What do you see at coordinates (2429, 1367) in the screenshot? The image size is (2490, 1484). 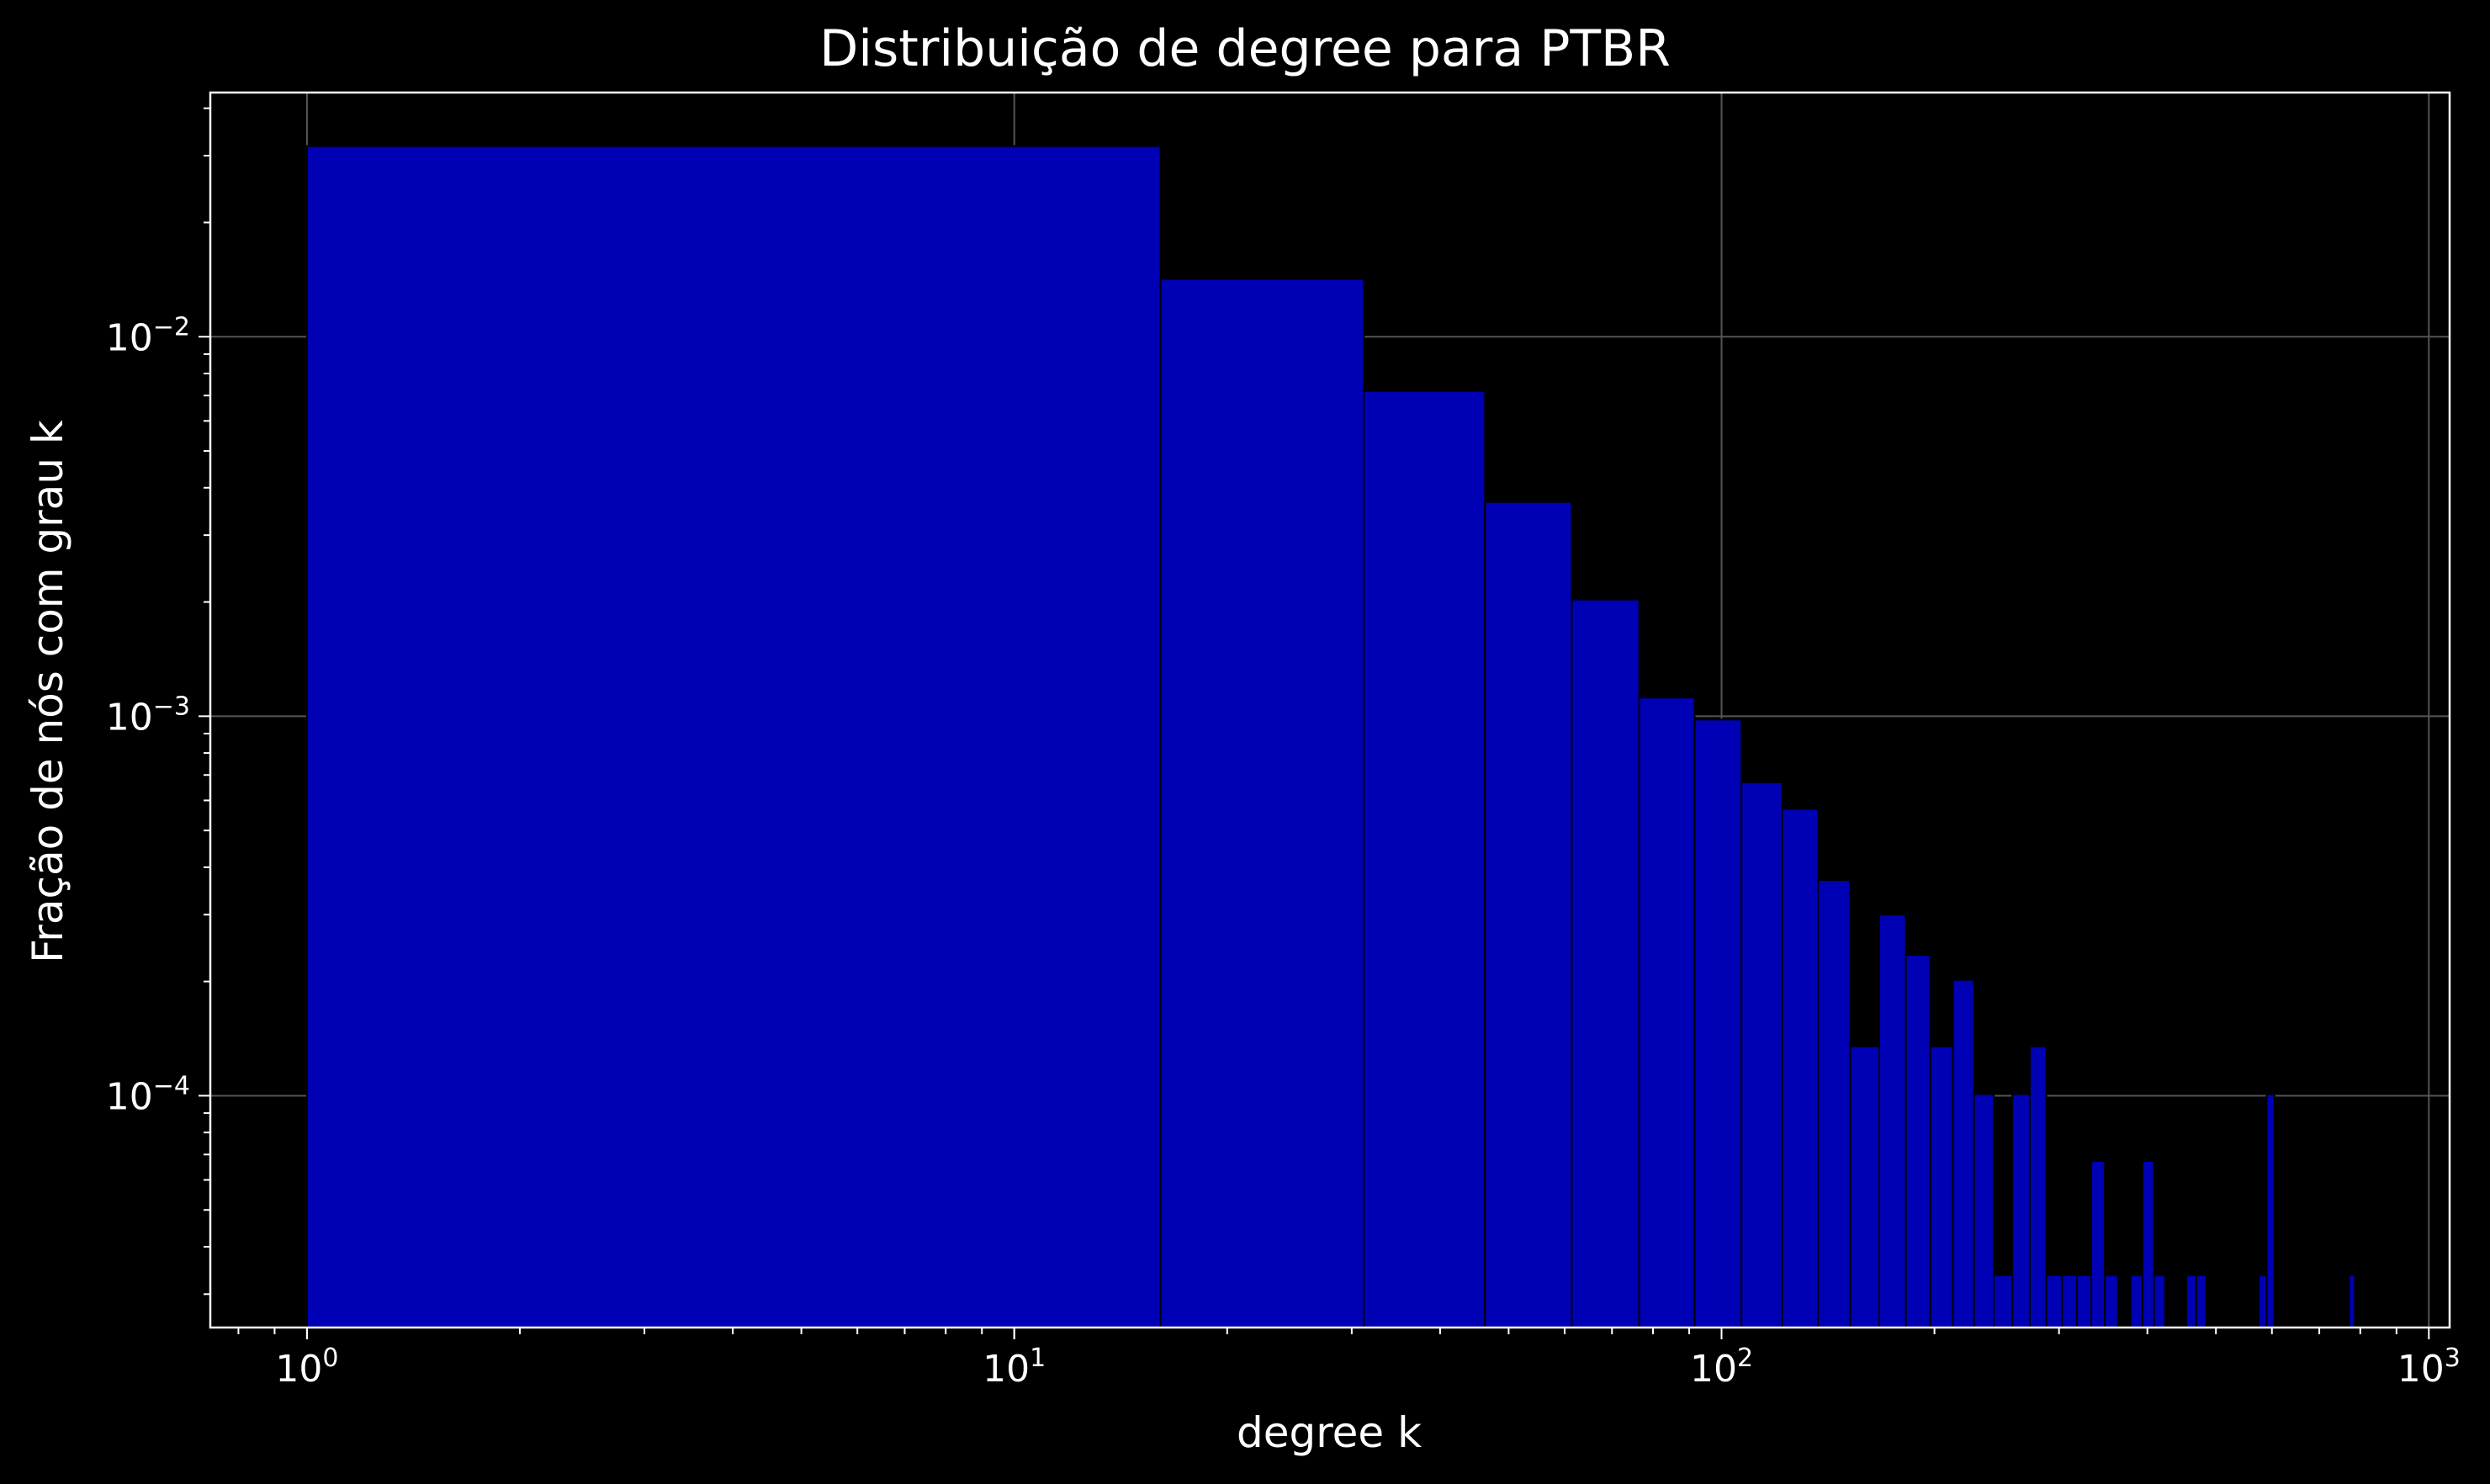 I see `x-tick-label: 103` at bounding box center [2429, 1367].